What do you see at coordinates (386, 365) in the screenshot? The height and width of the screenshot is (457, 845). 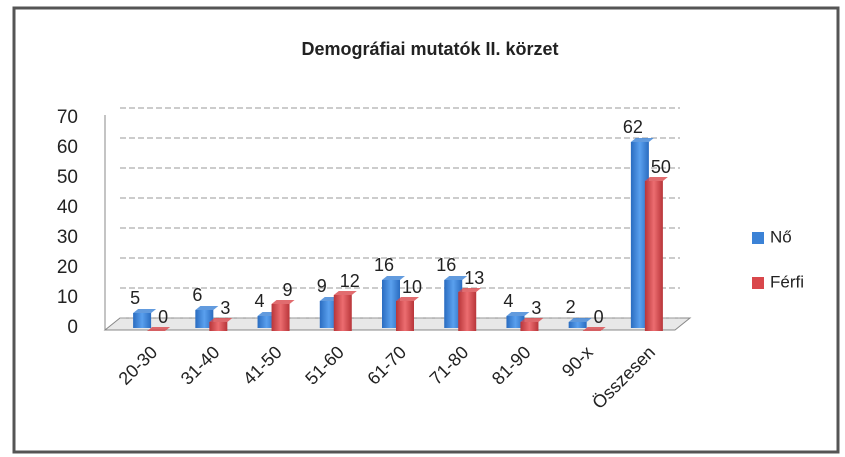 I see `x-tick-label: 61-70` at bounding box center [386, 365].